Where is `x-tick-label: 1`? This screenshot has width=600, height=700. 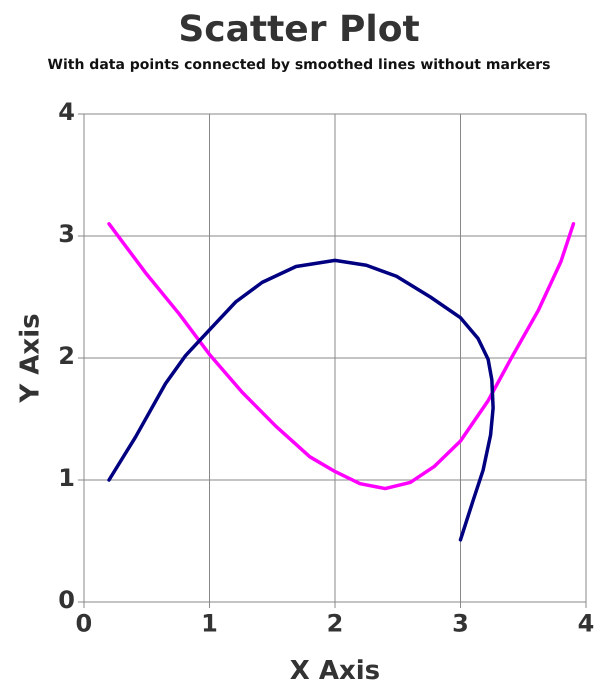 x-tick-label: 1 is located at coordinates (209, 624).